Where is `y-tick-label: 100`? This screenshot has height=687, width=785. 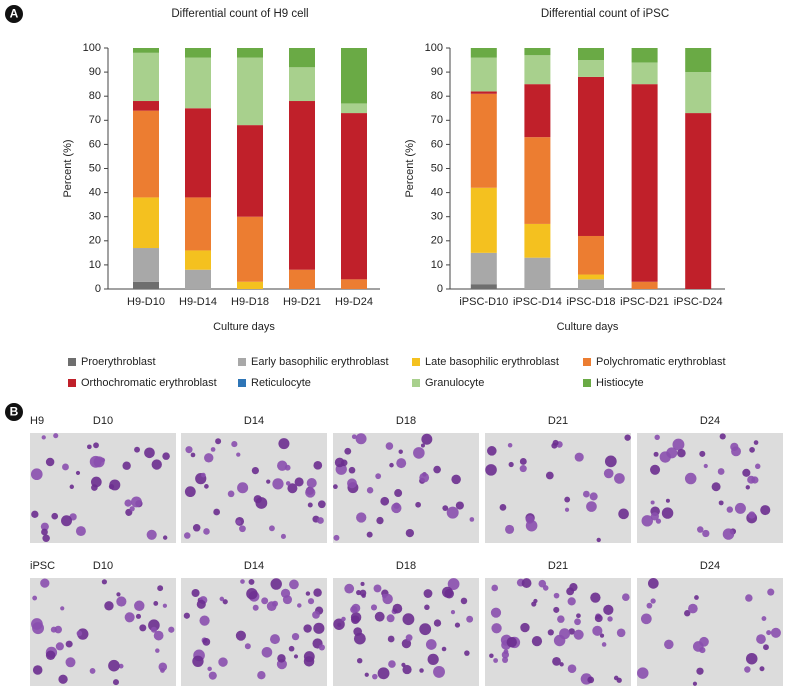 y-tick-label: 100 is located at coordinates (92, 48).